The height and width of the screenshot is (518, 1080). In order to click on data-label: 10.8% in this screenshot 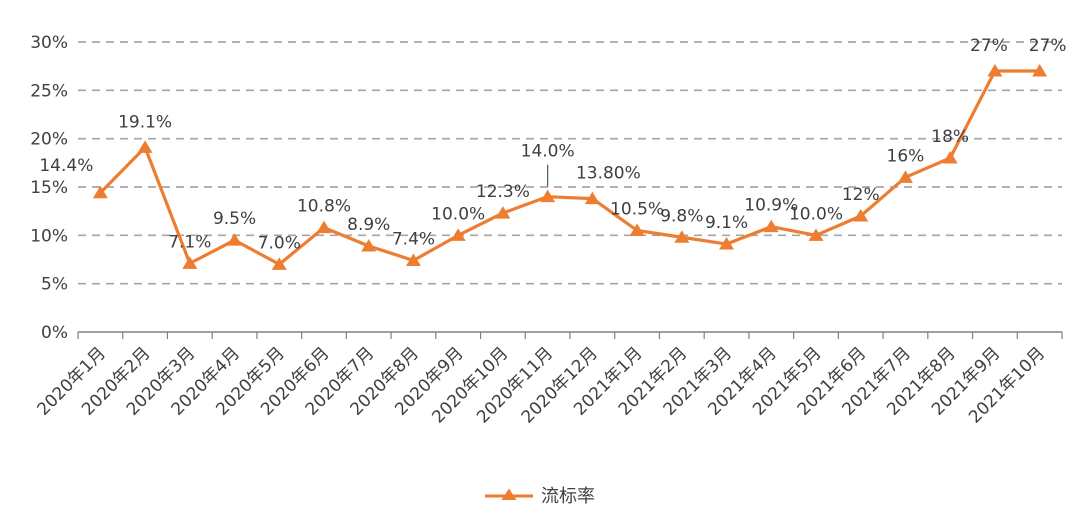, I will do `click(324, 207)`.